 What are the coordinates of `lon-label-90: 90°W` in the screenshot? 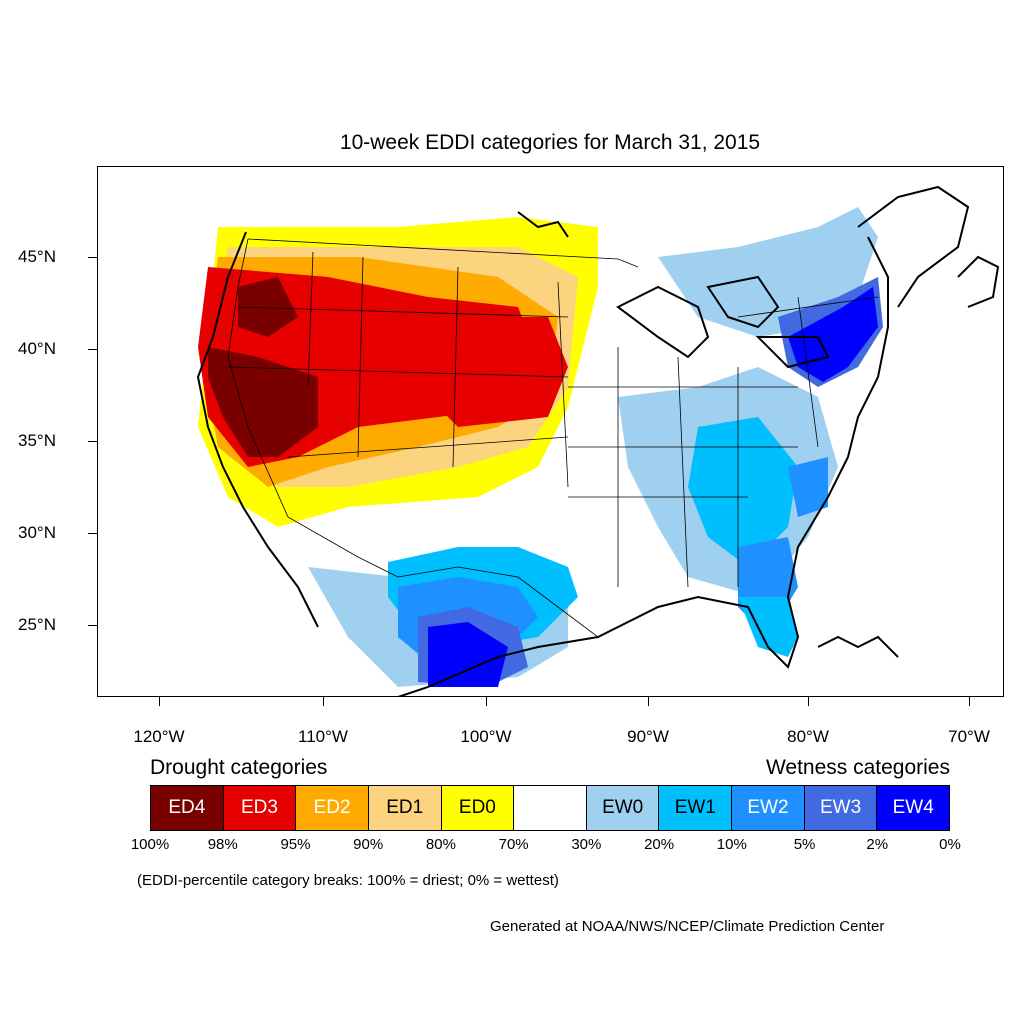 It's located at (648, 736).